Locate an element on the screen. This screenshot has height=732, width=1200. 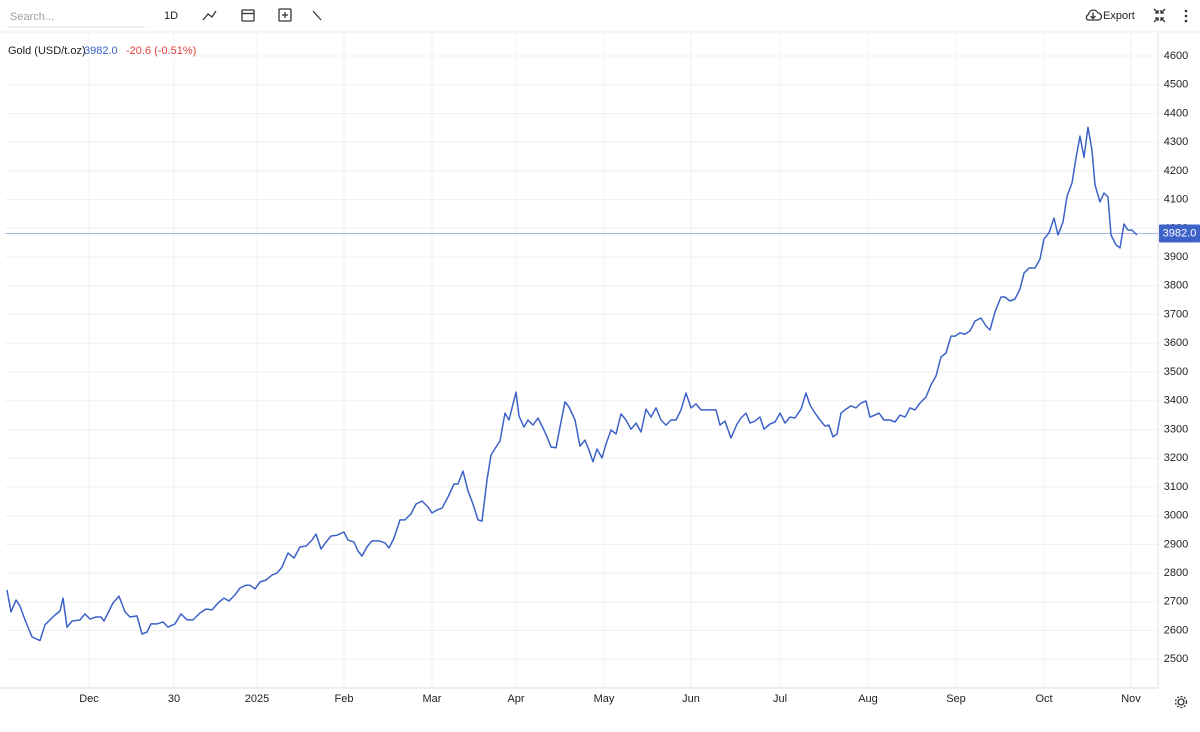
legend-price: 3982.0 is located at coordinates (101, 51).